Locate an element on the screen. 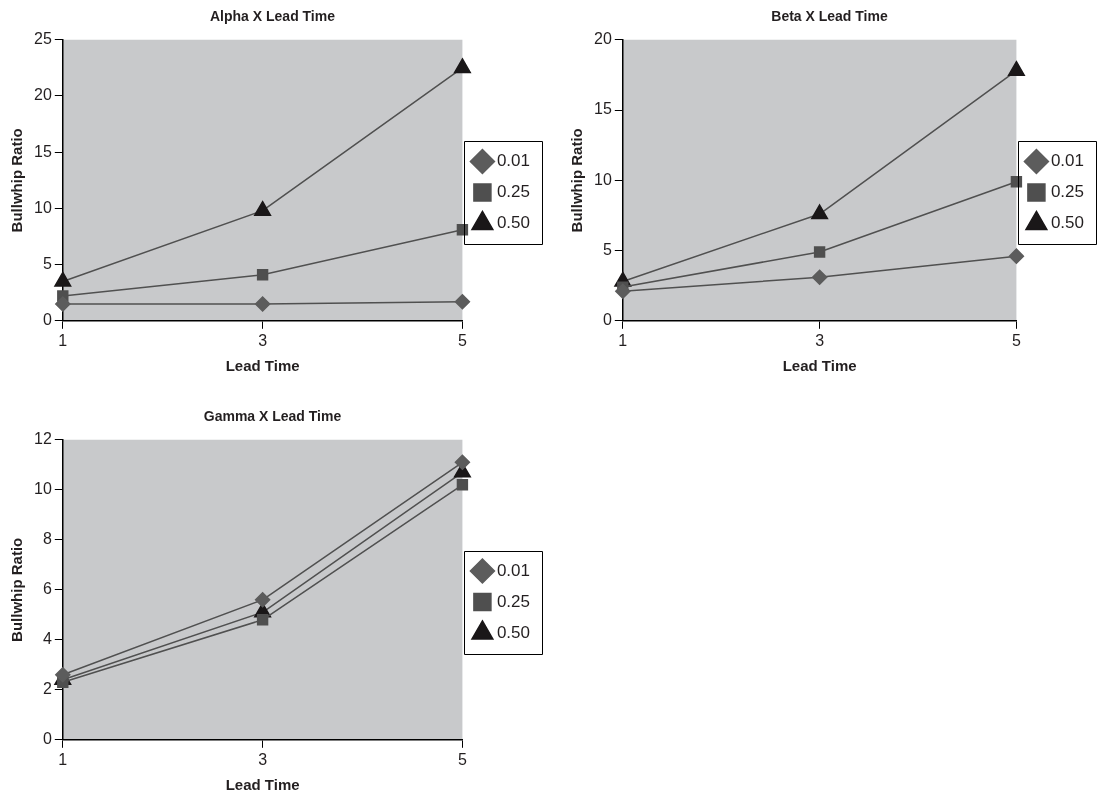 The image size is (1114, 804). chart-title: Gamma X Lead Time is located at coordinates (272, 416).